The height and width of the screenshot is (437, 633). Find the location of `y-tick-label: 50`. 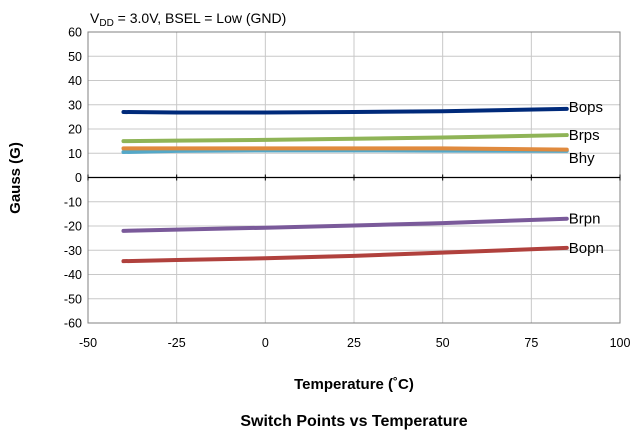

y-tick-label: 50 is located at coordinates (75, 57).